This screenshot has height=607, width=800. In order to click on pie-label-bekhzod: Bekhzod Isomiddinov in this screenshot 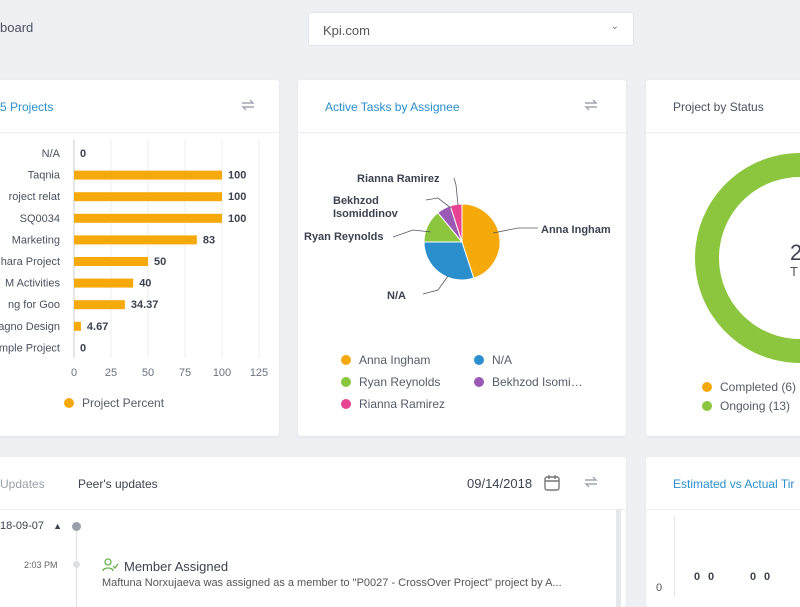, I will do `click(365, 208)`.